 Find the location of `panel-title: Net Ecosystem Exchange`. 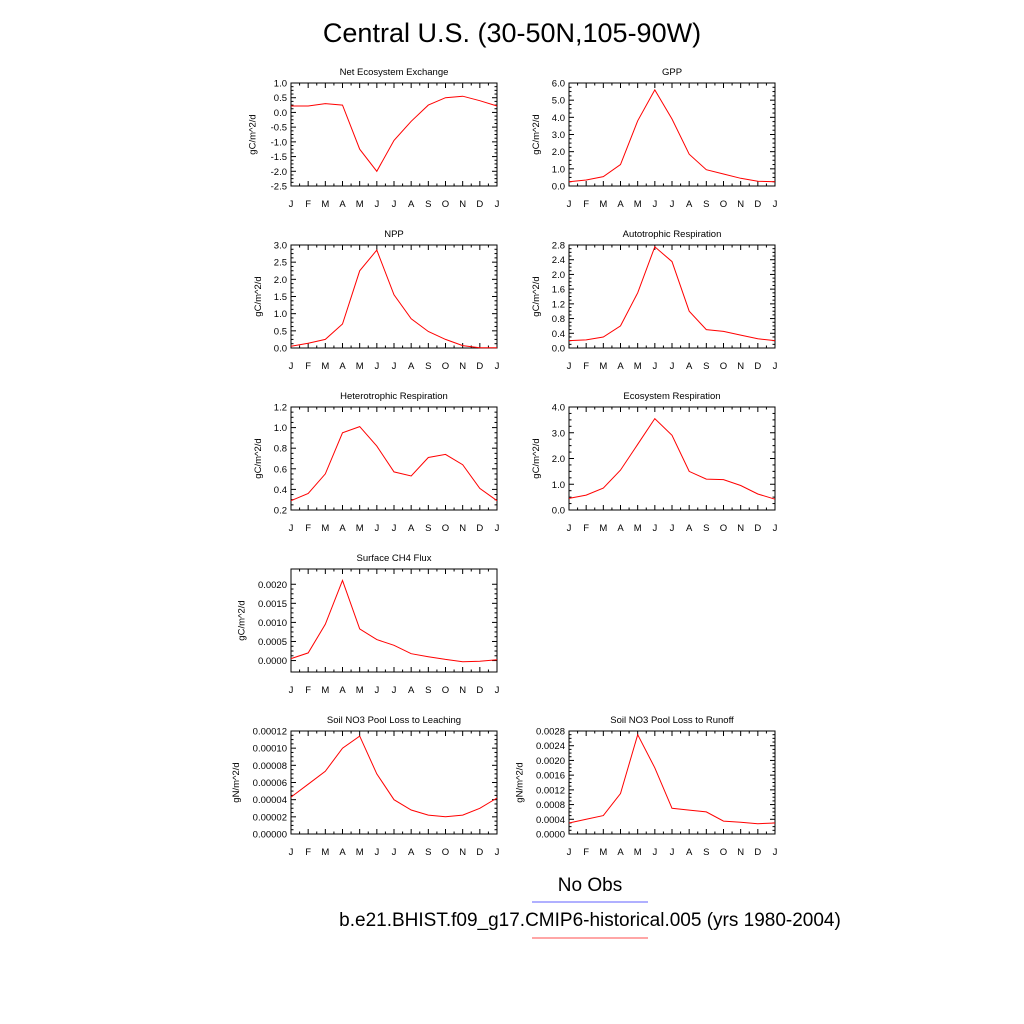

panel-title: Net Ecosystem Exchange is located at coordinates (394, 72).